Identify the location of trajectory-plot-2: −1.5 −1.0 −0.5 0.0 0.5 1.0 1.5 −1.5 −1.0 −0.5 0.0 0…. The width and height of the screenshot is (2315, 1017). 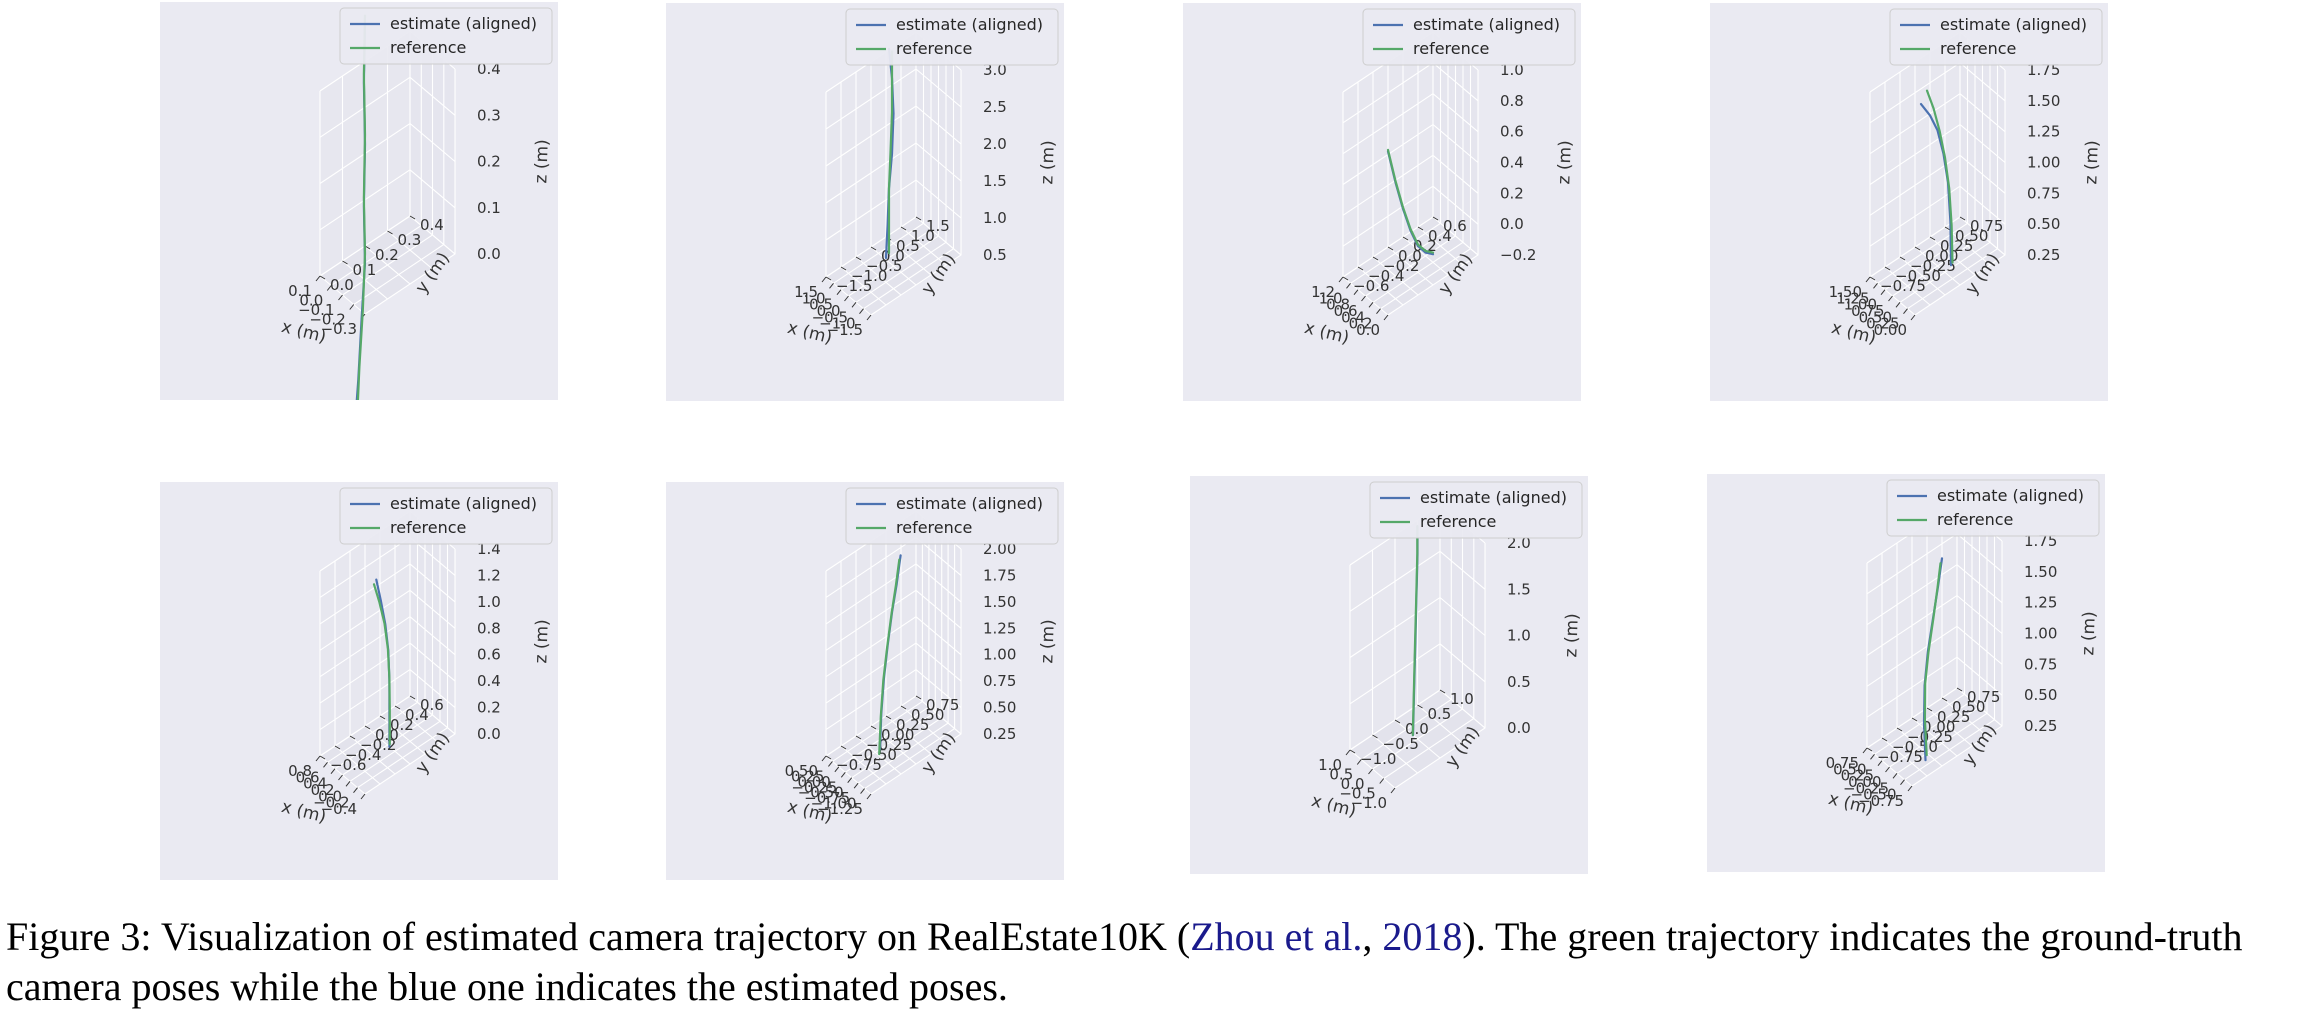
(865, 202).